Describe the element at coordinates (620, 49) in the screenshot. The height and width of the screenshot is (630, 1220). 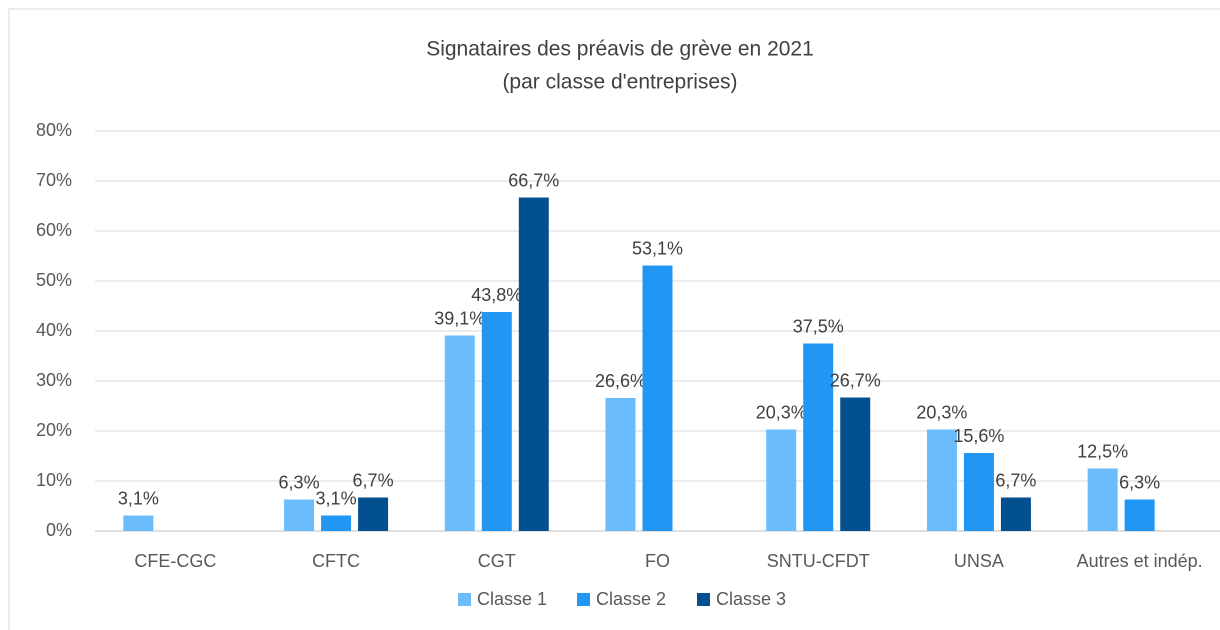
I see `chart-title: Signataires des préavis de grève en 2021` at that location.